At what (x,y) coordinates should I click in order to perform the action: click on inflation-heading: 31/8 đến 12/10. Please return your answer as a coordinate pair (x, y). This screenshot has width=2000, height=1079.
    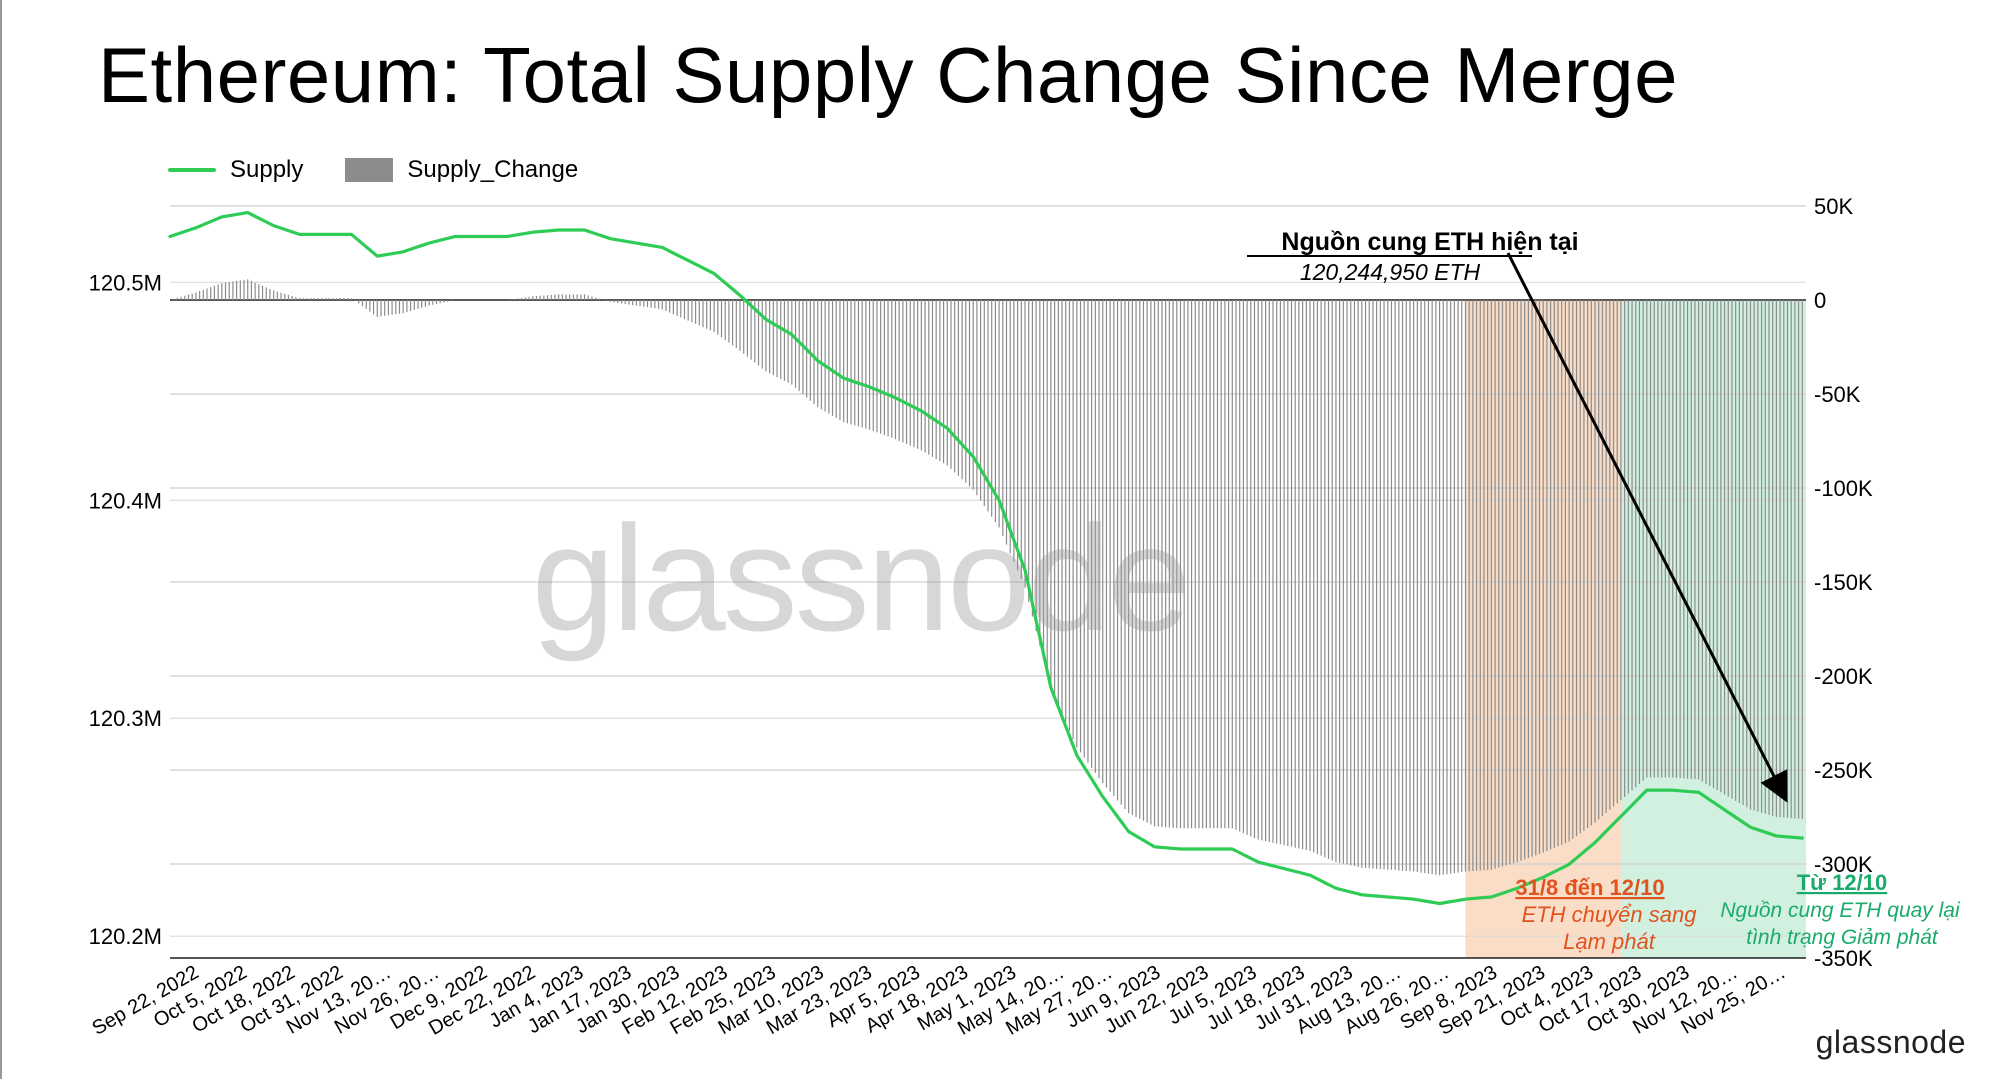
    Looking at the image, I should click on (1589, 887).